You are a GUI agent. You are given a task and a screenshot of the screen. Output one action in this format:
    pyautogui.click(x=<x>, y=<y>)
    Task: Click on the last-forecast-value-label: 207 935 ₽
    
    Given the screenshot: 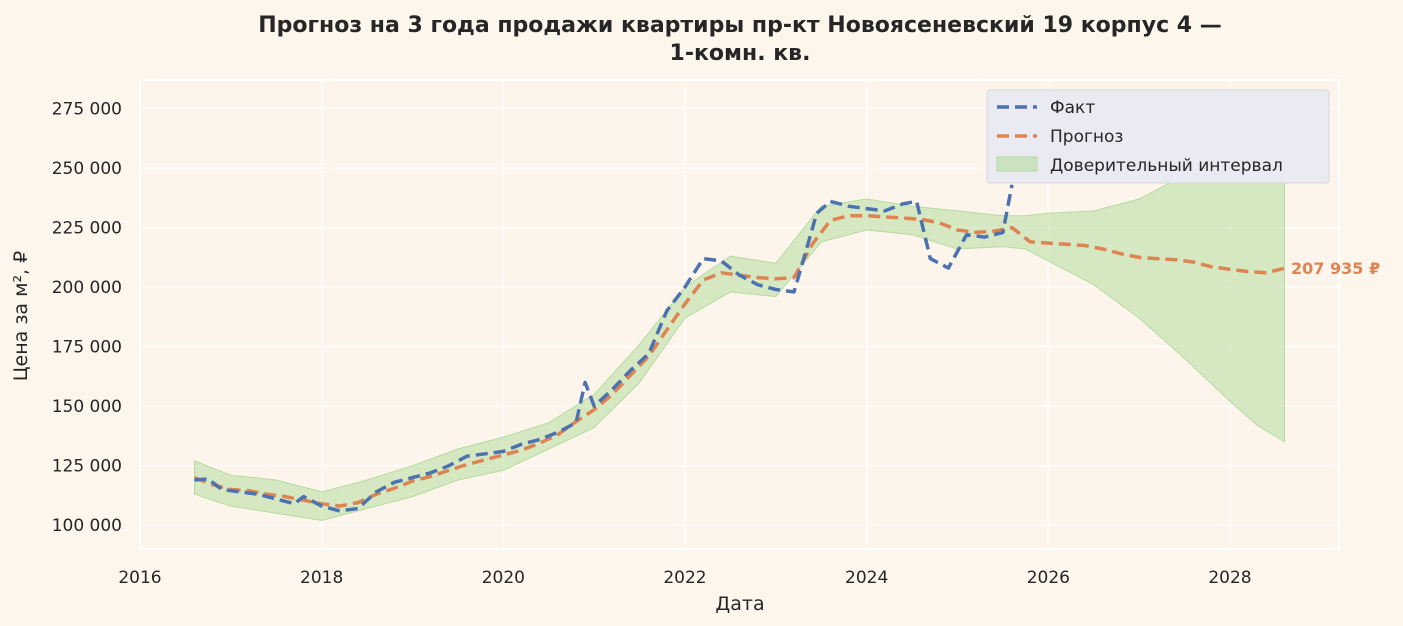 What is the action you would take?
    pyautogui.click(x=1335, y=268)
    